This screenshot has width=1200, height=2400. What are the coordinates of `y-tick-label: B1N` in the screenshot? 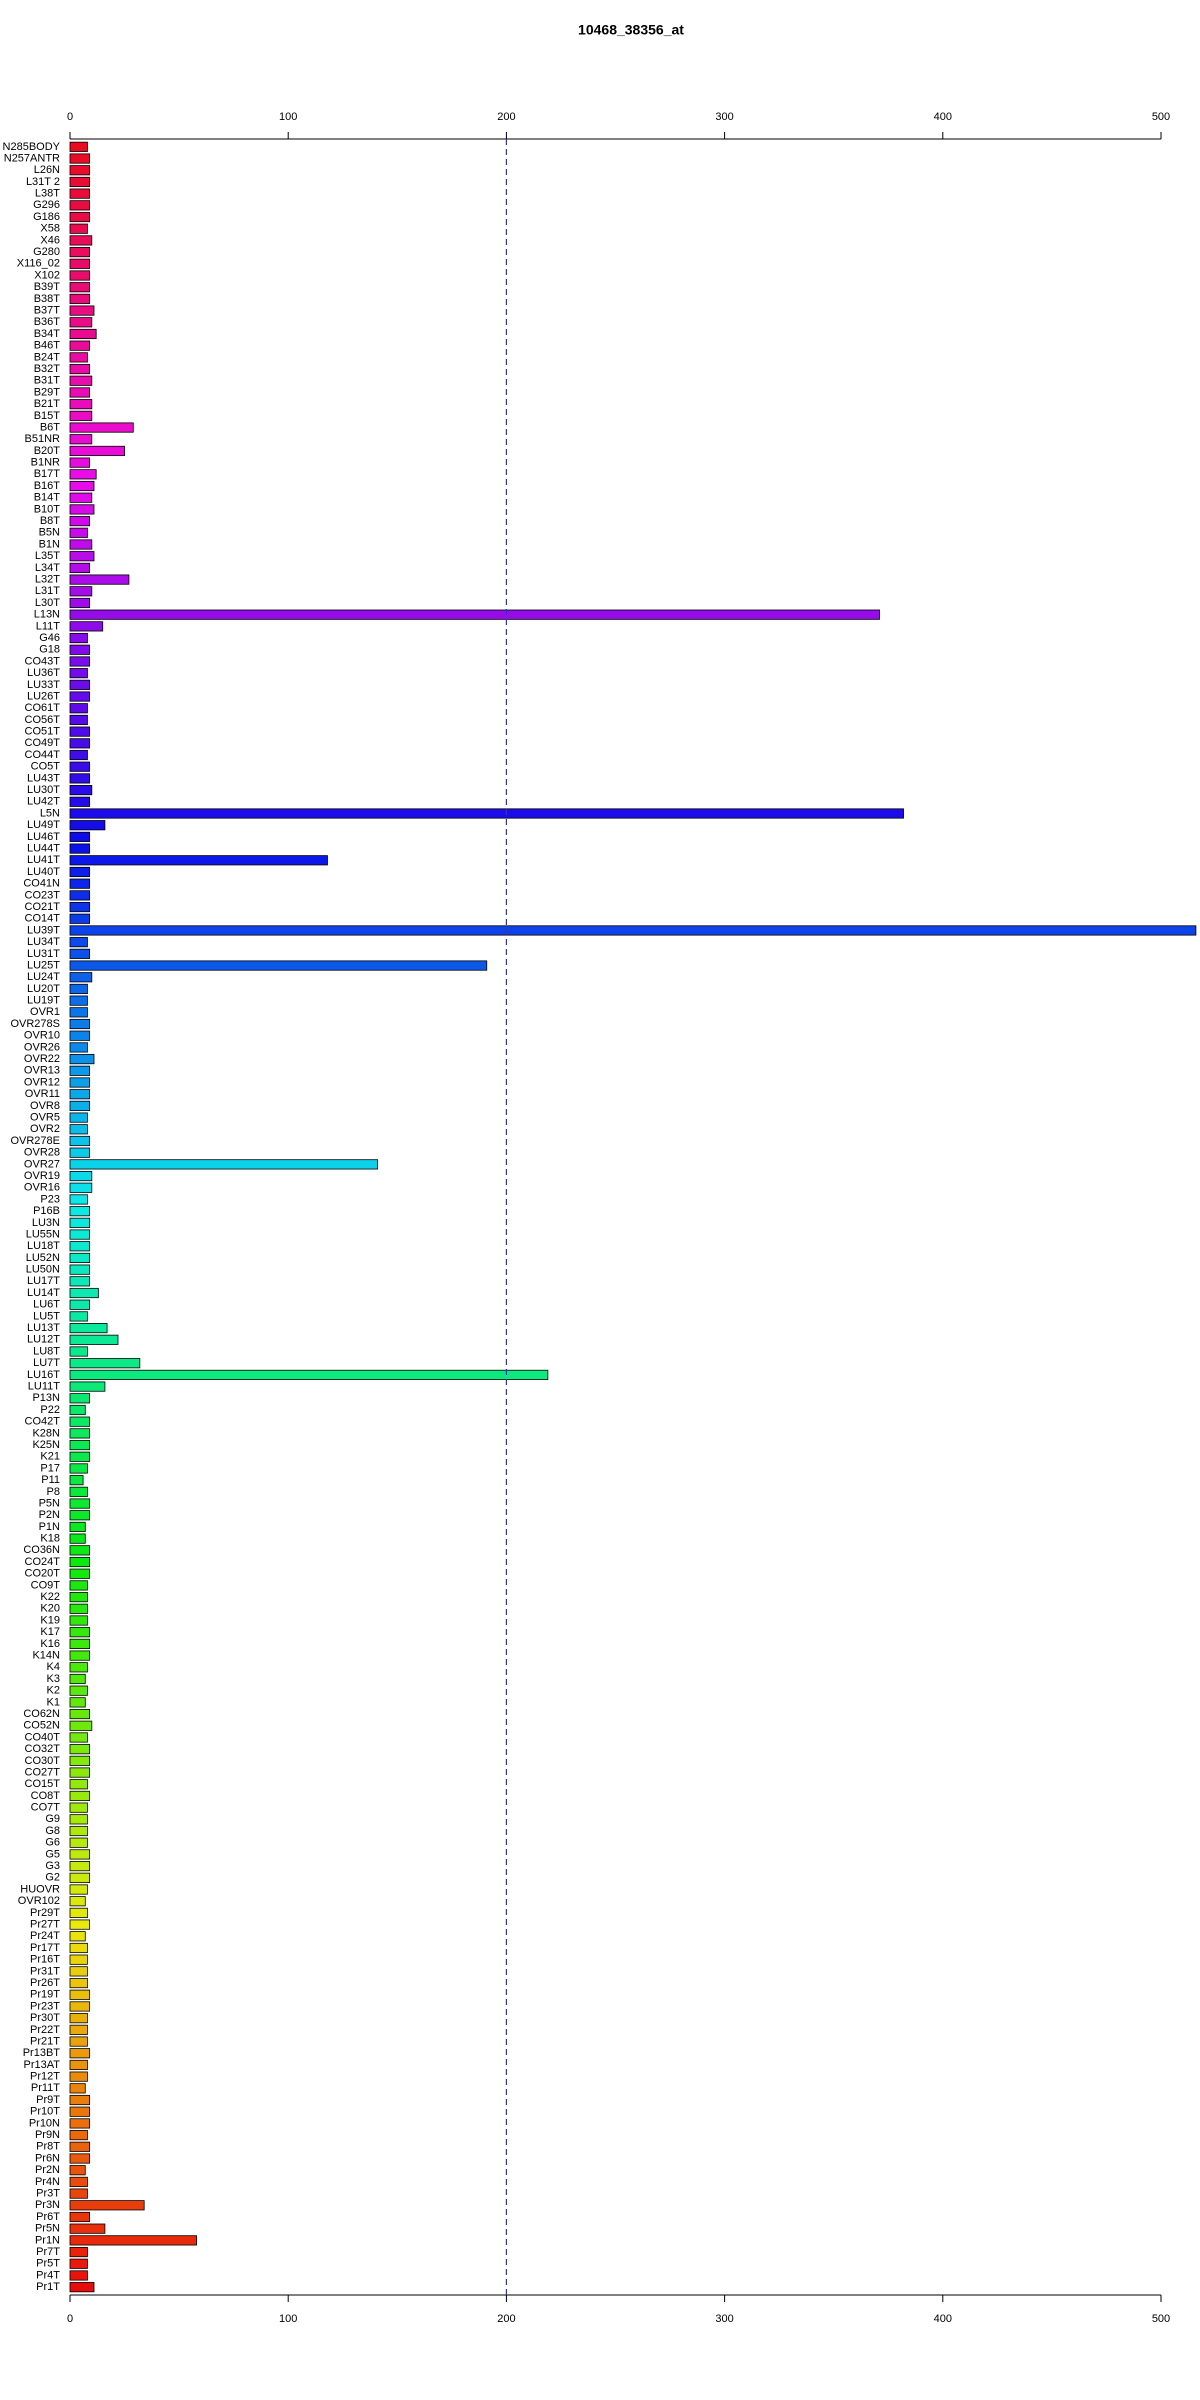 It's located at (49, 544).